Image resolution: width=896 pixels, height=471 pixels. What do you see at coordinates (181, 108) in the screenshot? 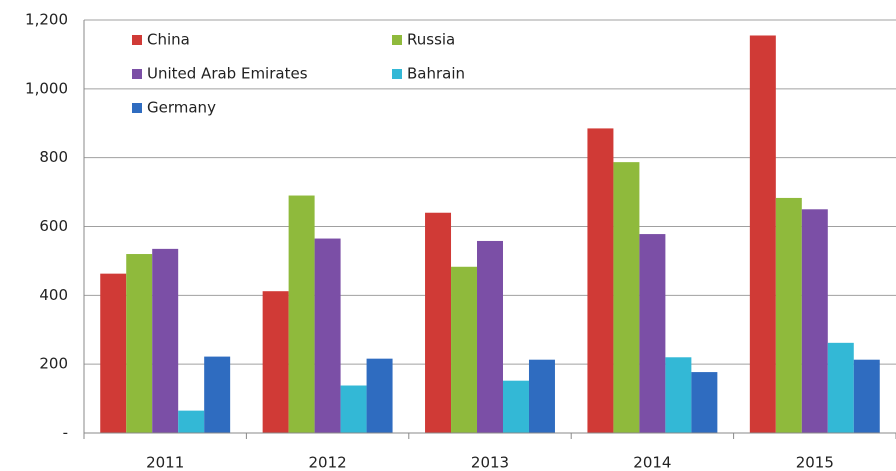
I see `legend-label: Germany` at bounding box center [181, 108].